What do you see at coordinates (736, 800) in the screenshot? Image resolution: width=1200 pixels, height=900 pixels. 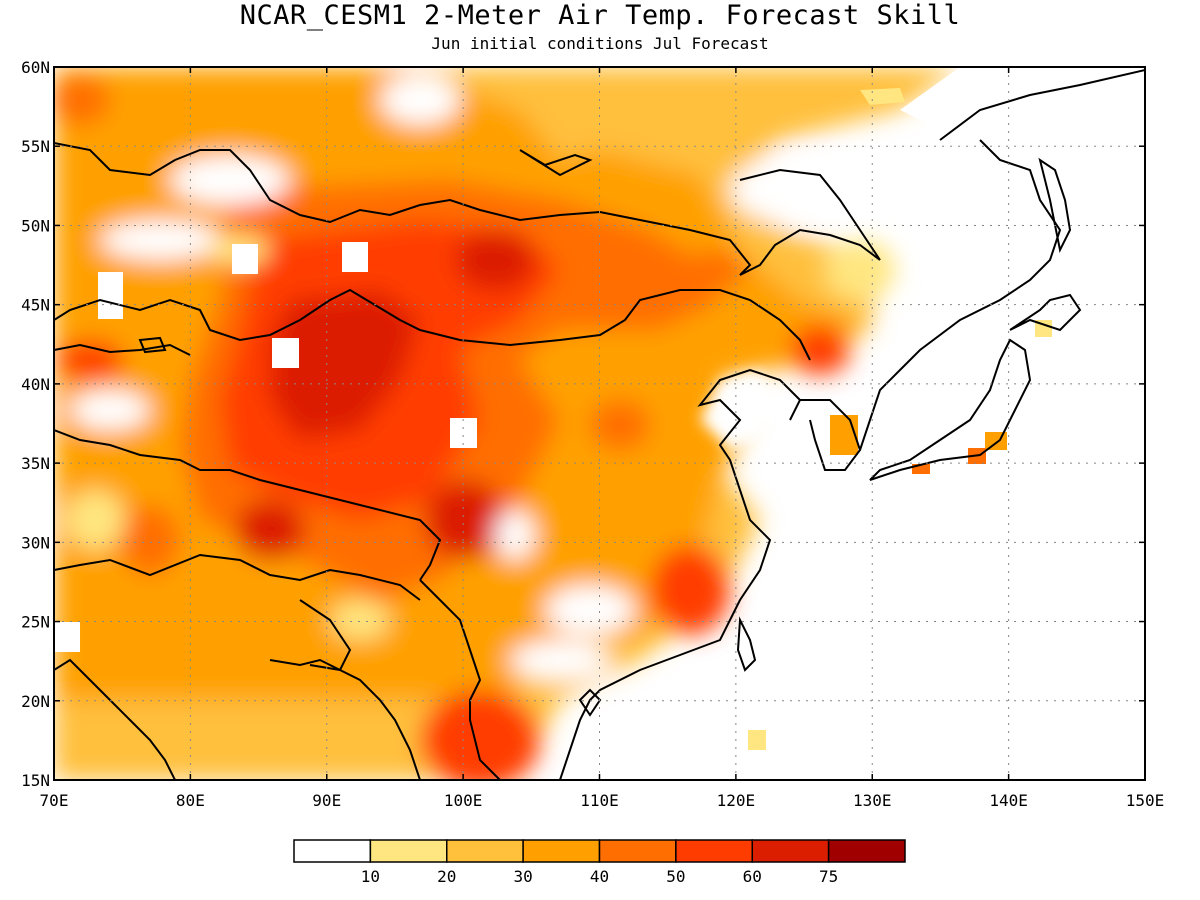 I see `lon-label: 120E` at bounding box center [736, 800].